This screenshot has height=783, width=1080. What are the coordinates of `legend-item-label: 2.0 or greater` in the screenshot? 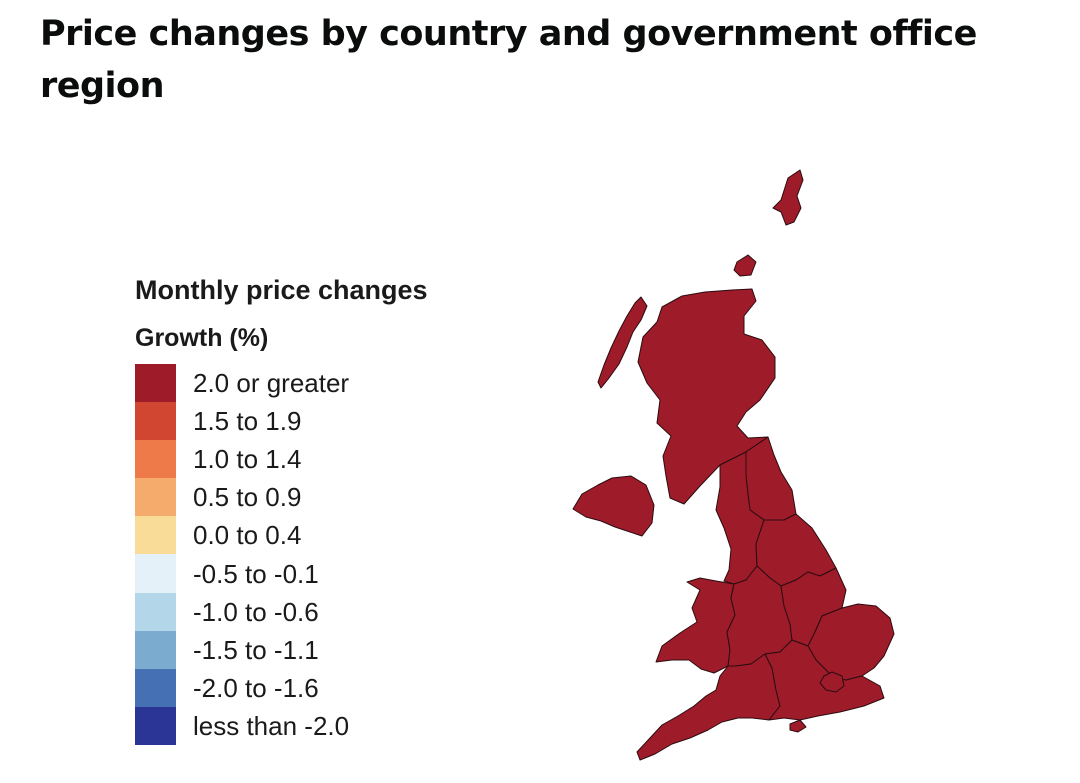 It's located at (271, 383).